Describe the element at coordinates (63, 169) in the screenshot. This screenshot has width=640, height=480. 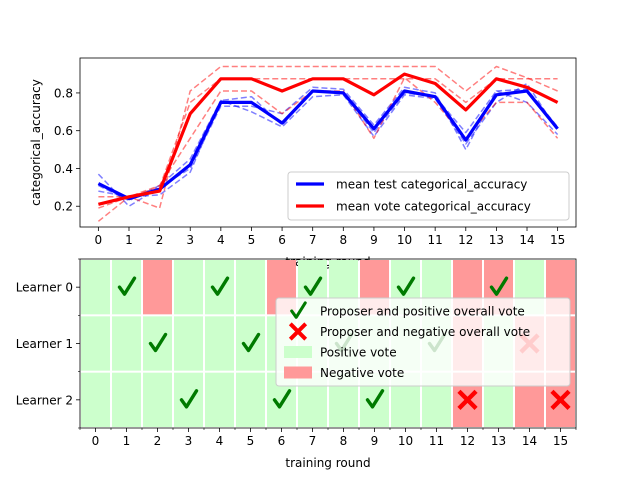
I see `y-tick-label: 0.4` at that location.